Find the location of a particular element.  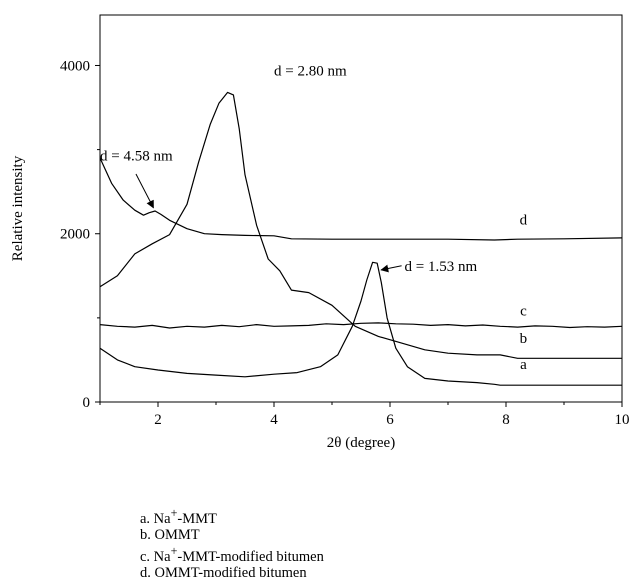

annotation-2: d = 1.53 nm is located at coordinates (441, 267).